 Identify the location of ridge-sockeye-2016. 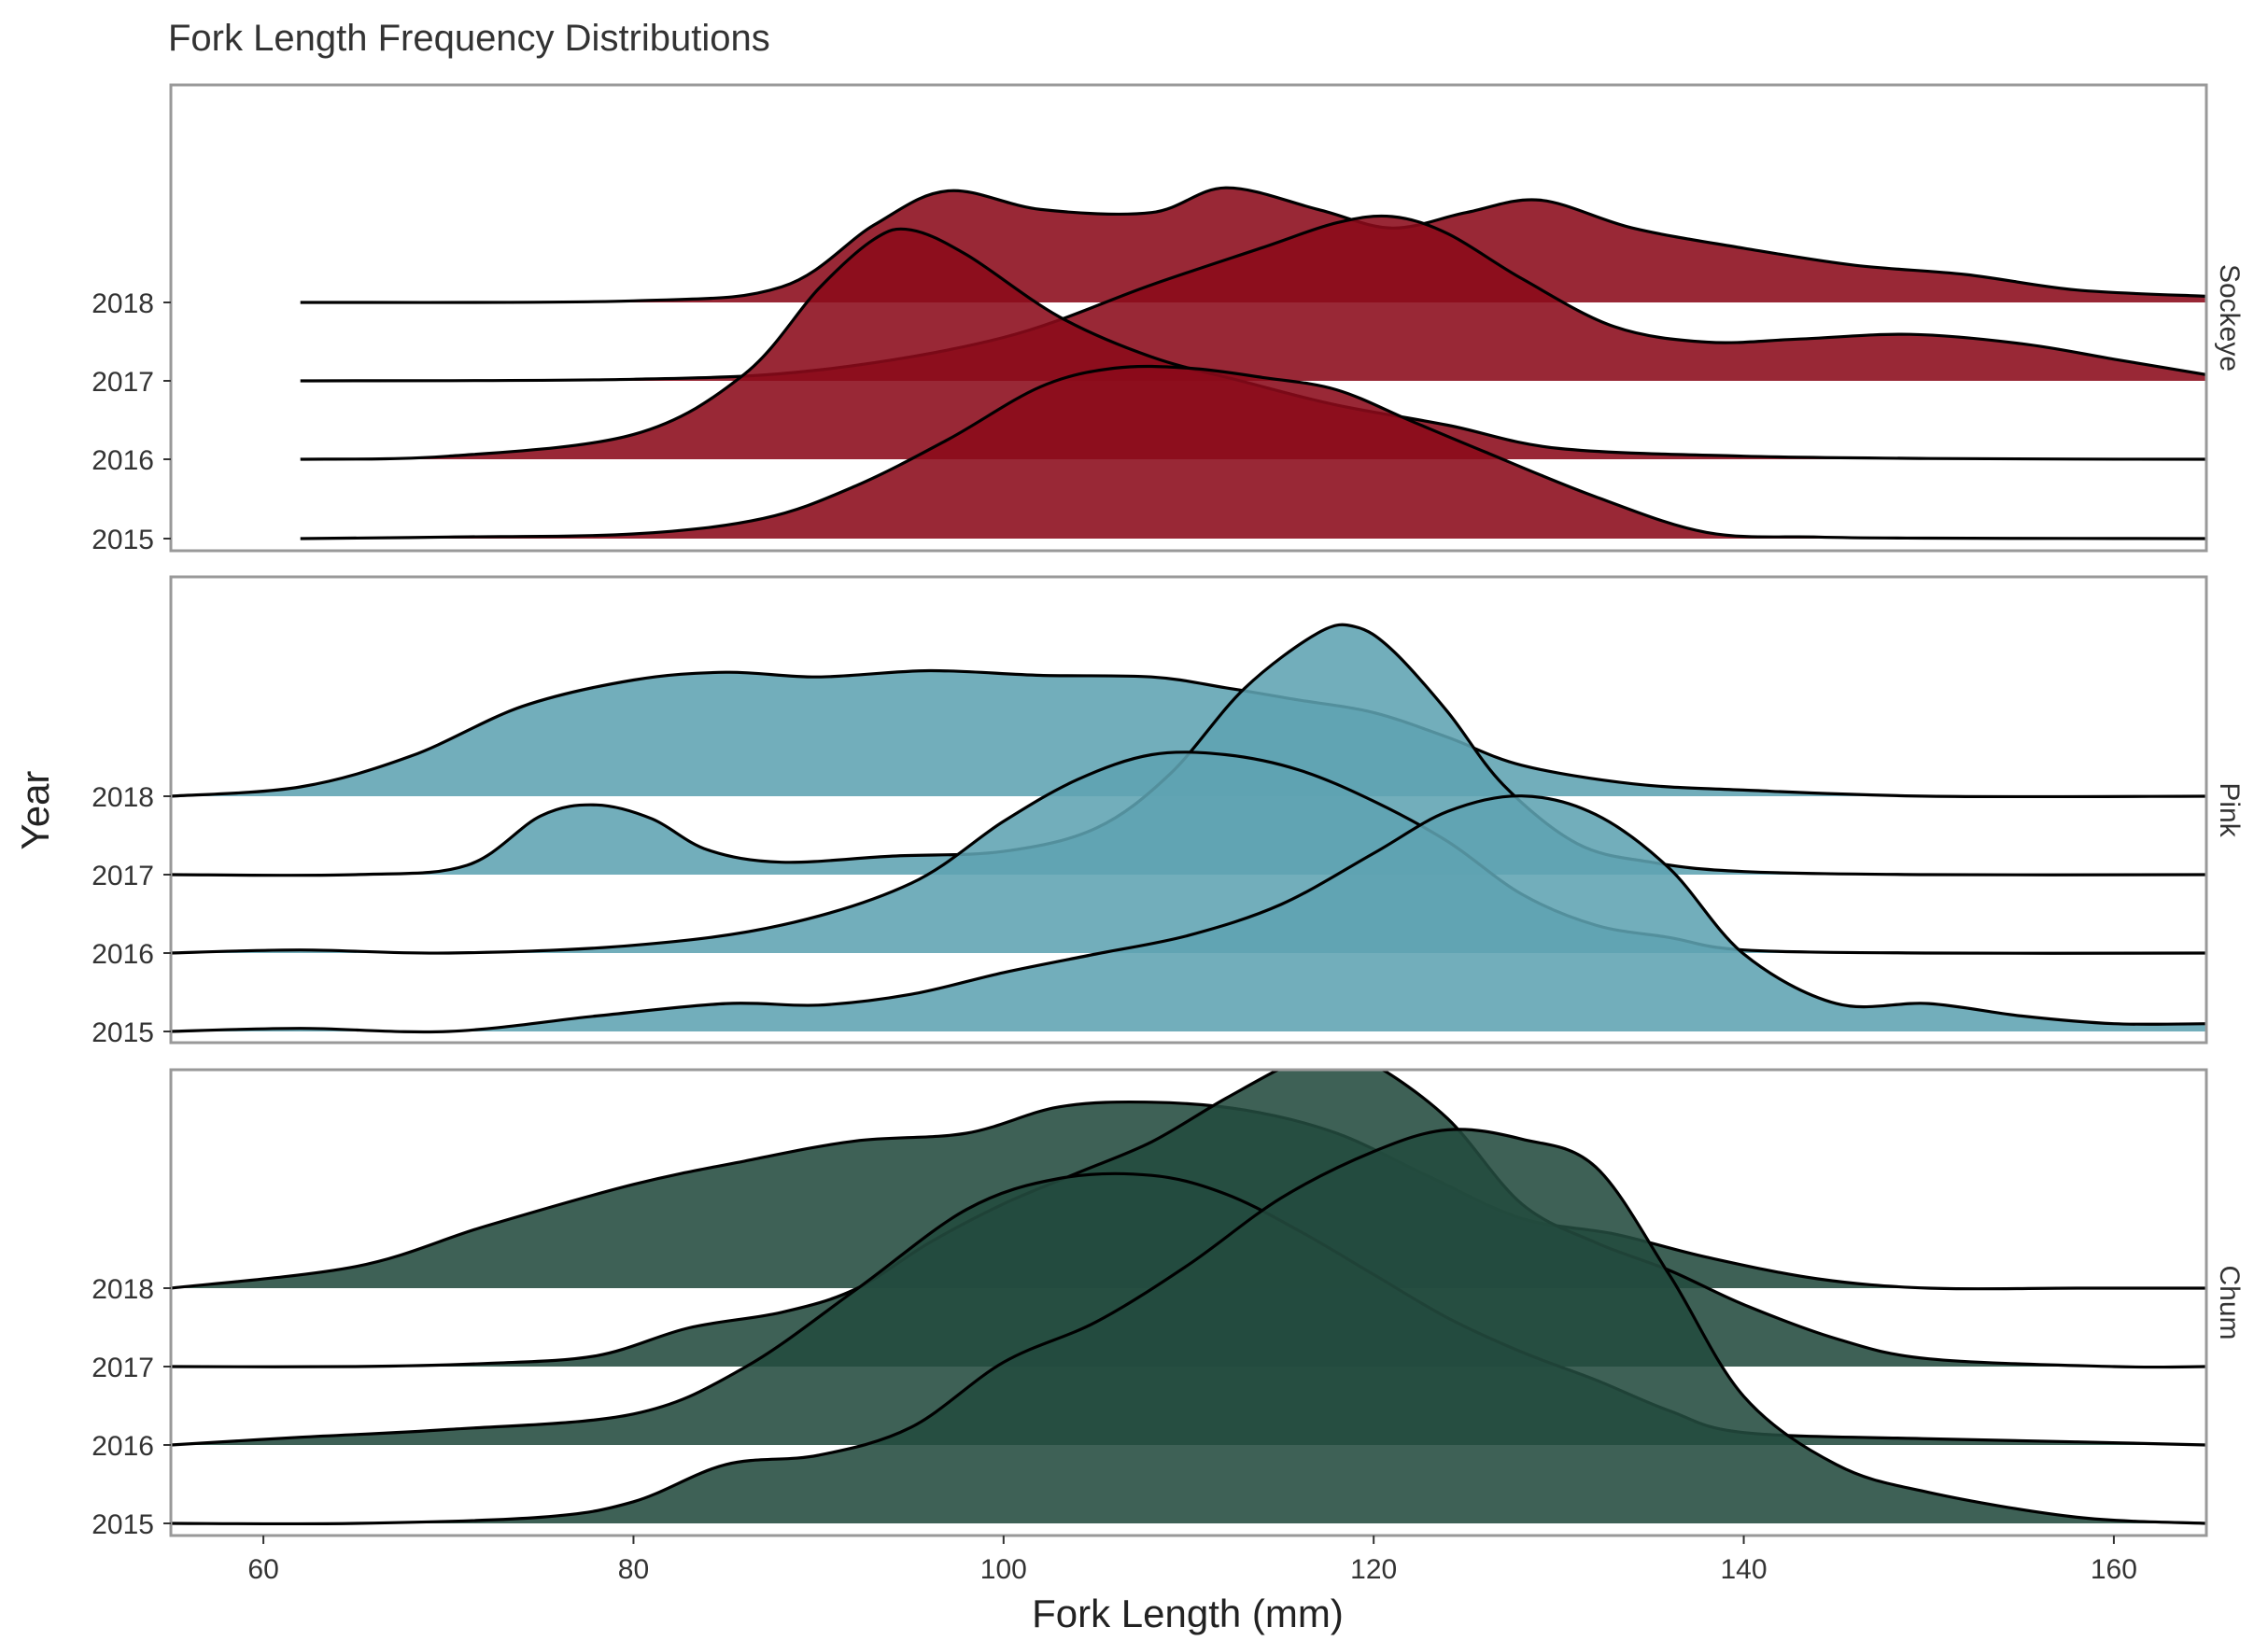
(1253, 344).